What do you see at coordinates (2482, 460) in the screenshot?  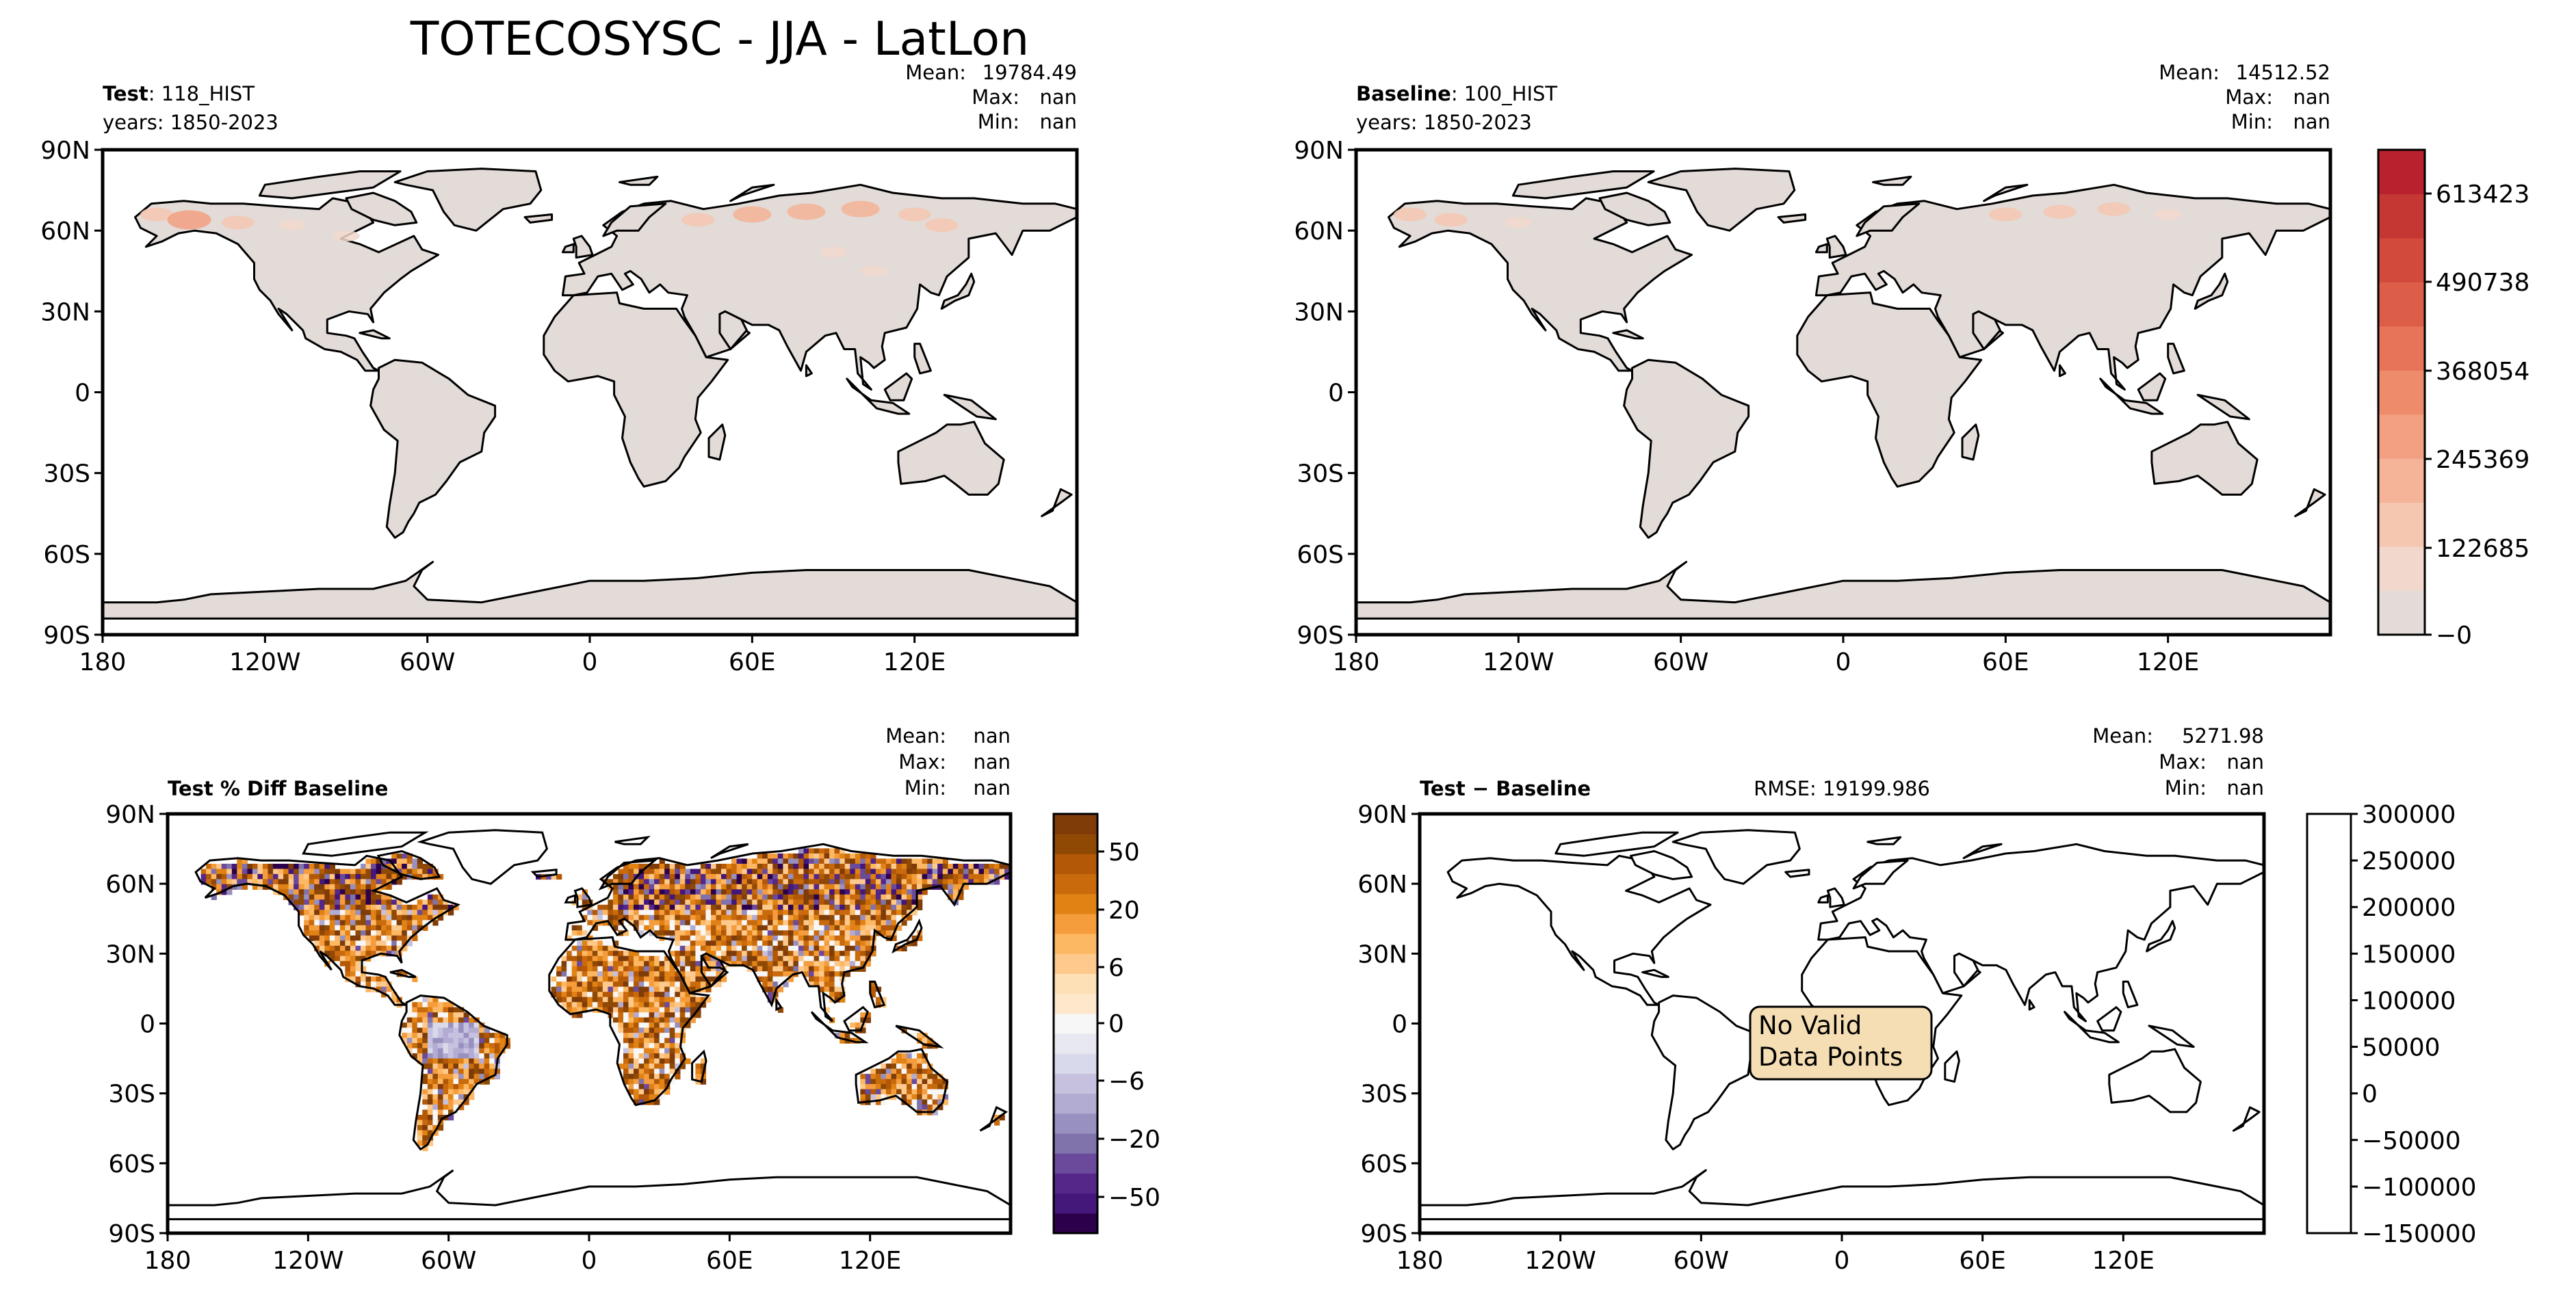 I see `colorbar-tick-label: 245369` at bounding box center [2482, 460].